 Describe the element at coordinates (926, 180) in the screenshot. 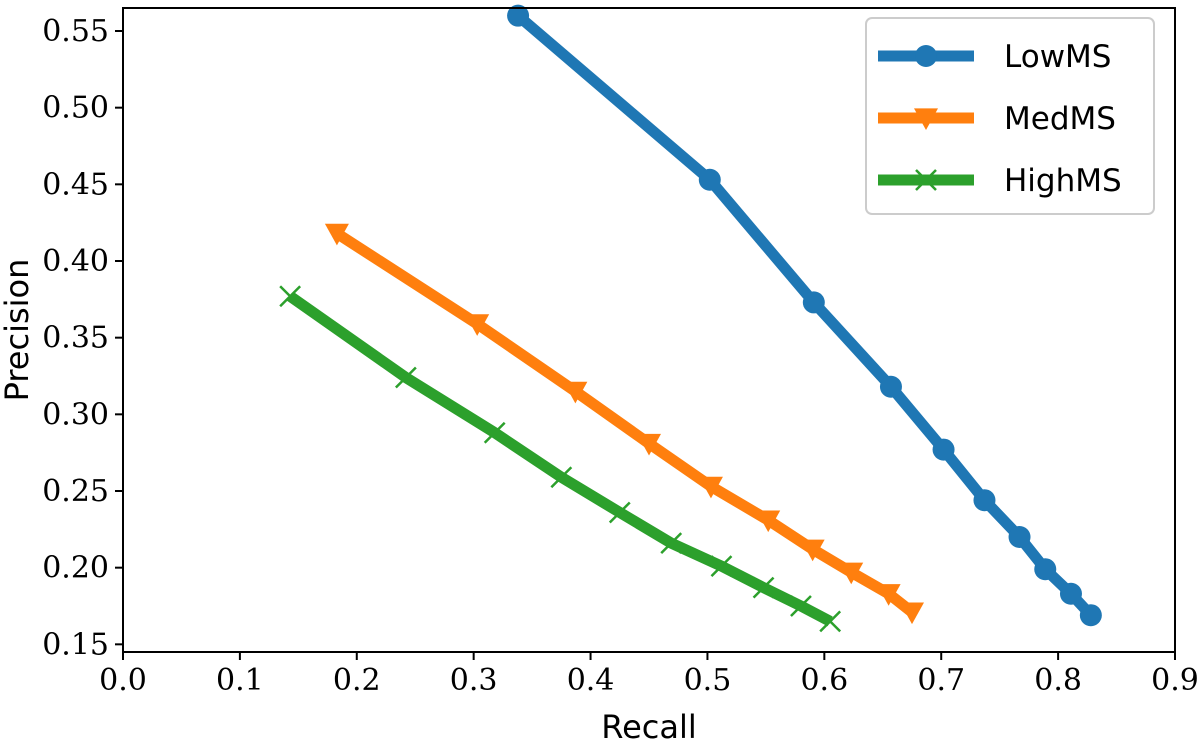

I see `legend-marker-highms` at that location.